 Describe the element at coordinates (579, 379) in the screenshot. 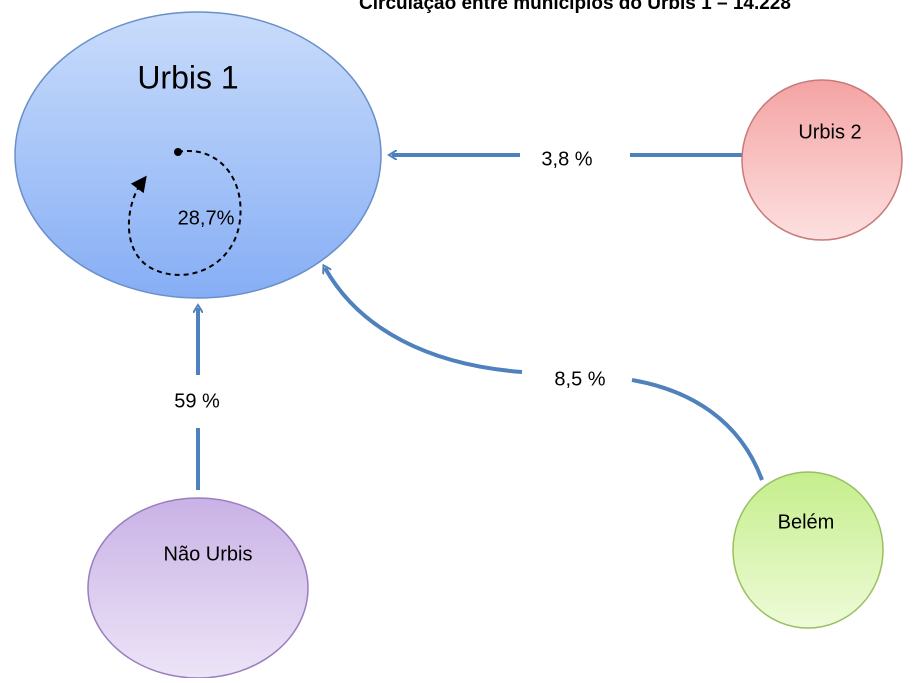

I see `edge-label: 8,5 %` at that location.